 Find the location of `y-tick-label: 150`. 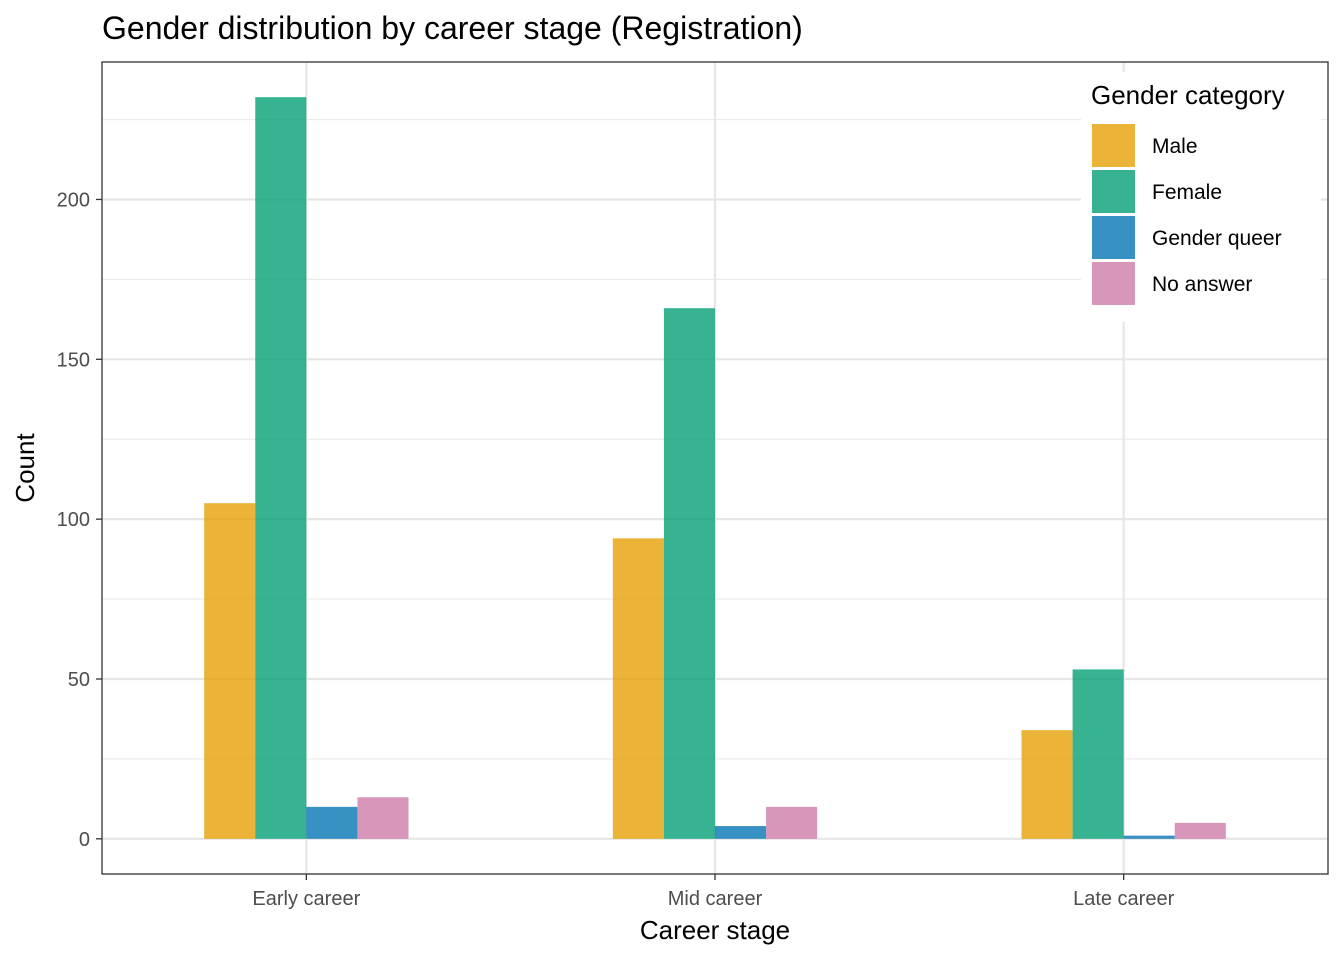

y-tick-label: 150 is located at coordinates (73, 360).